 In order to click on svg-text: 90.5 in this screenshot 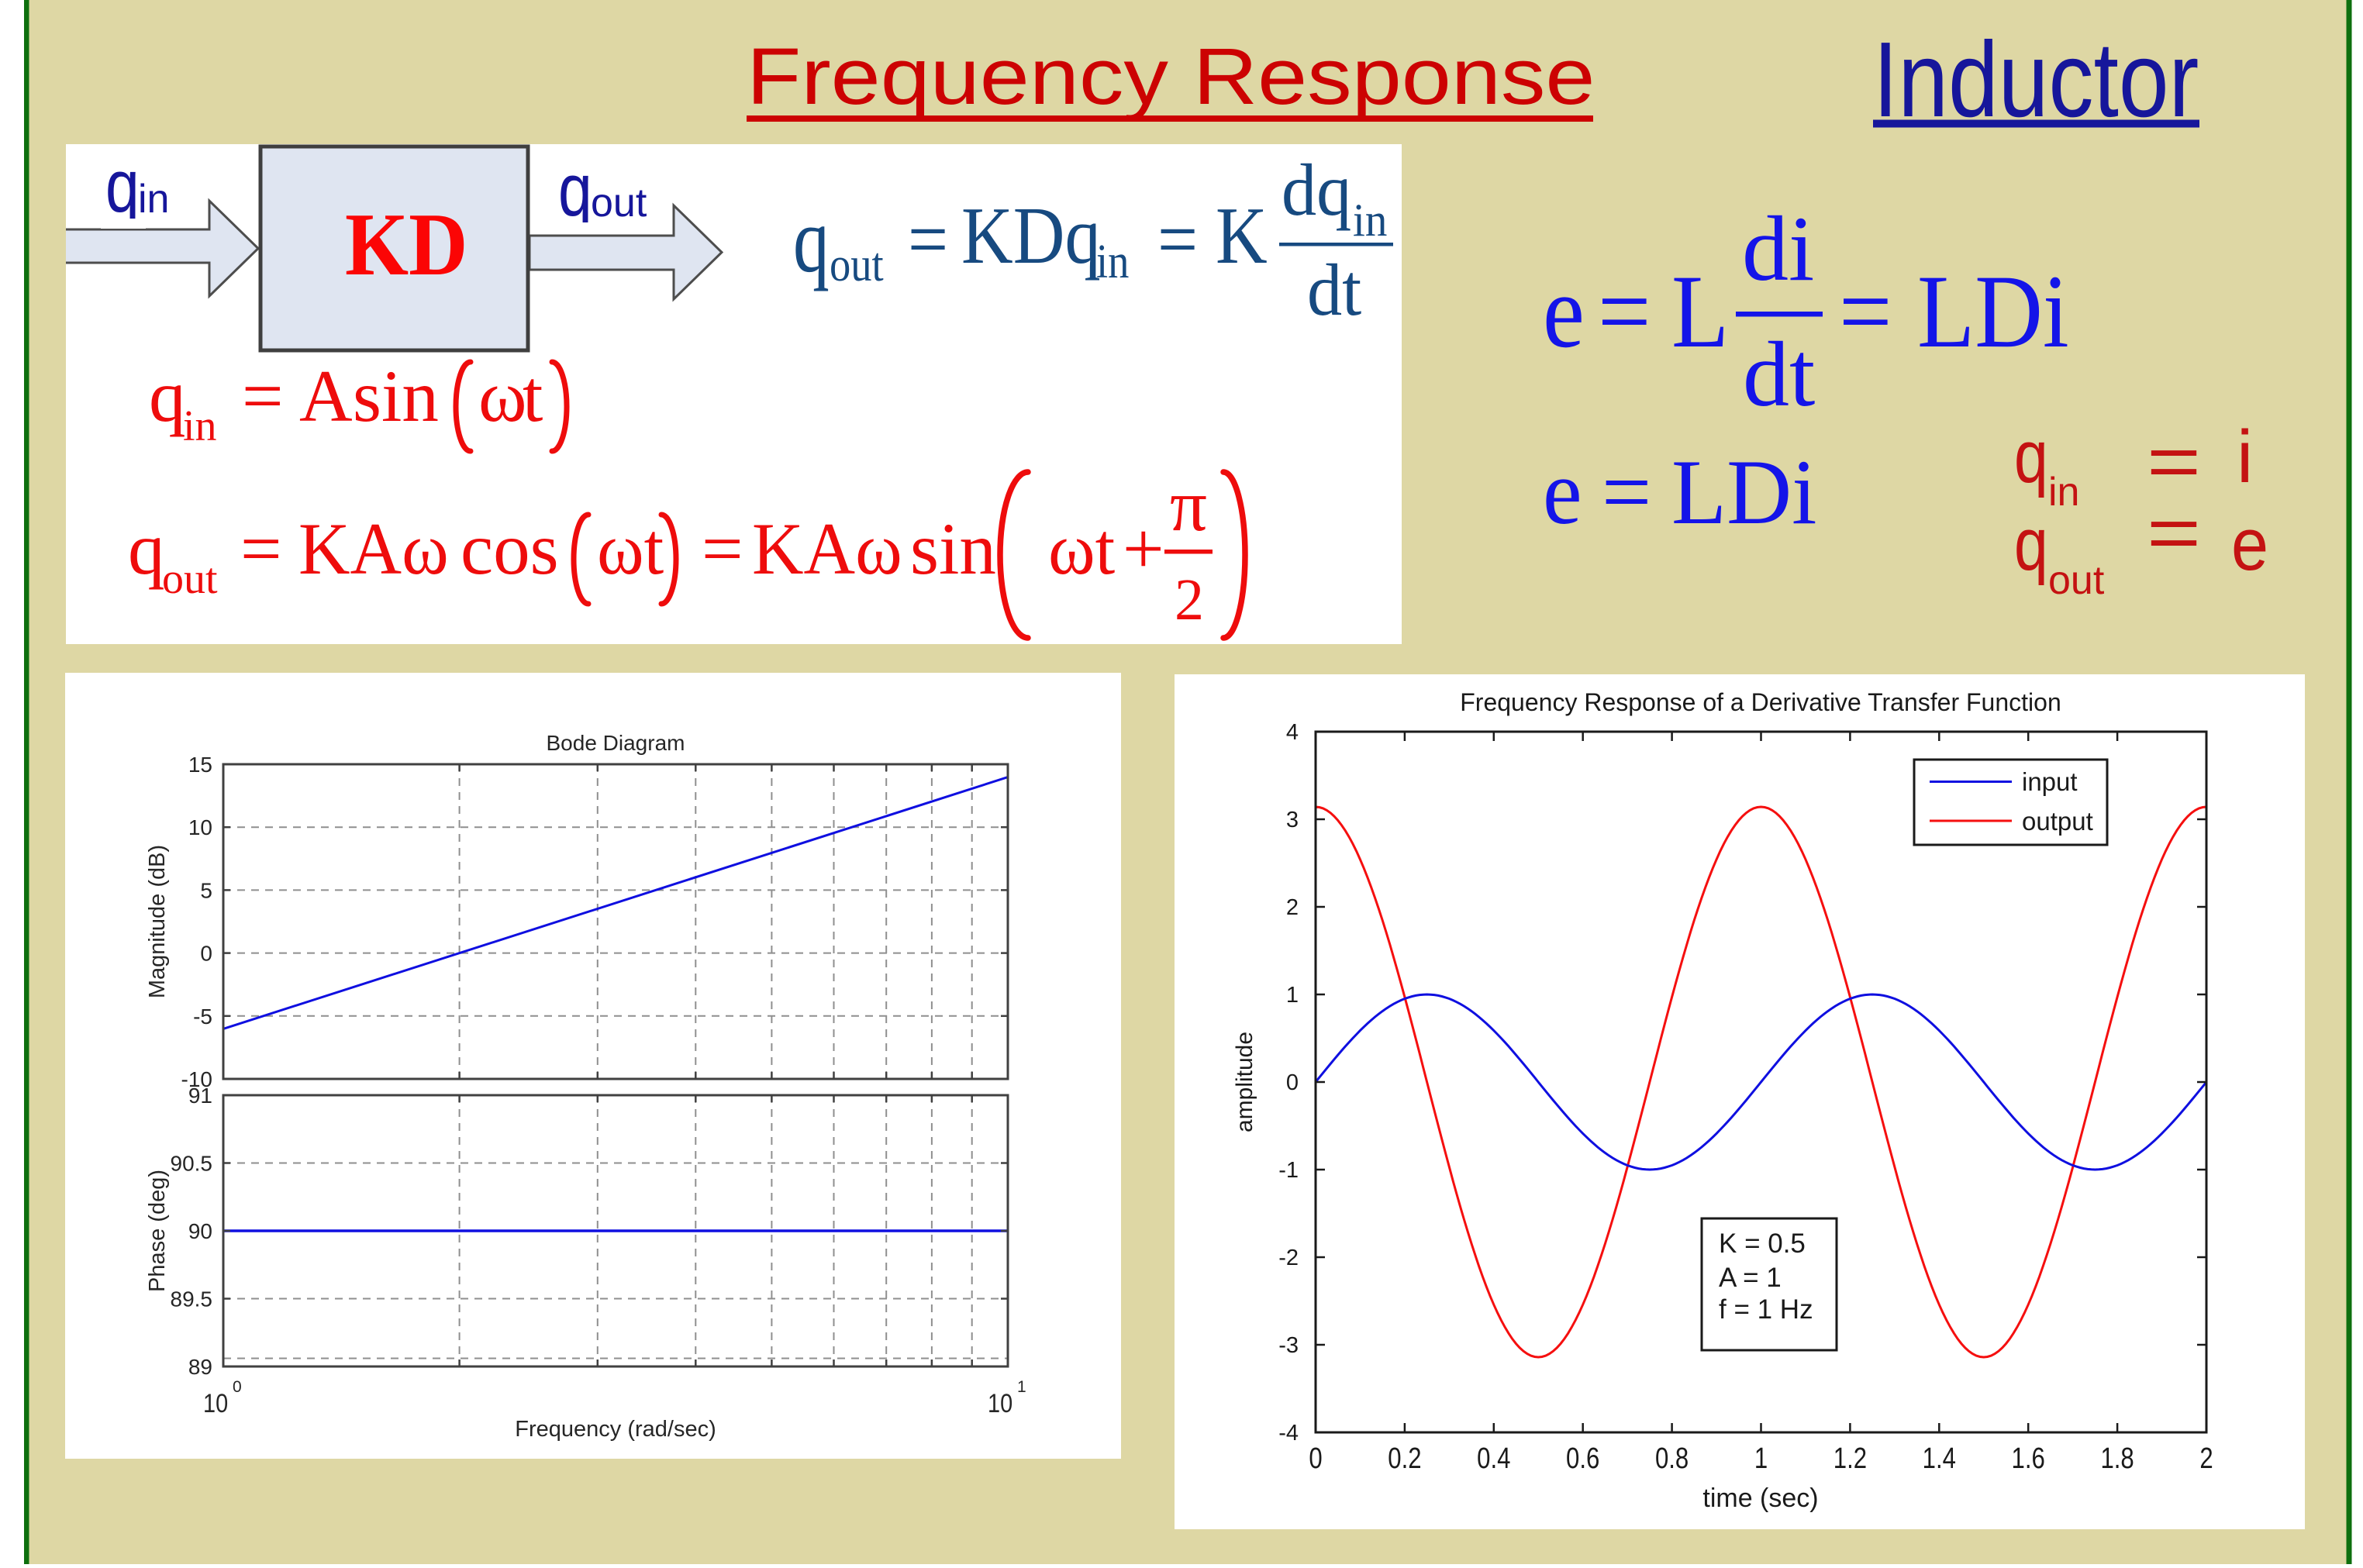, I will do `click(192, 1164)`.